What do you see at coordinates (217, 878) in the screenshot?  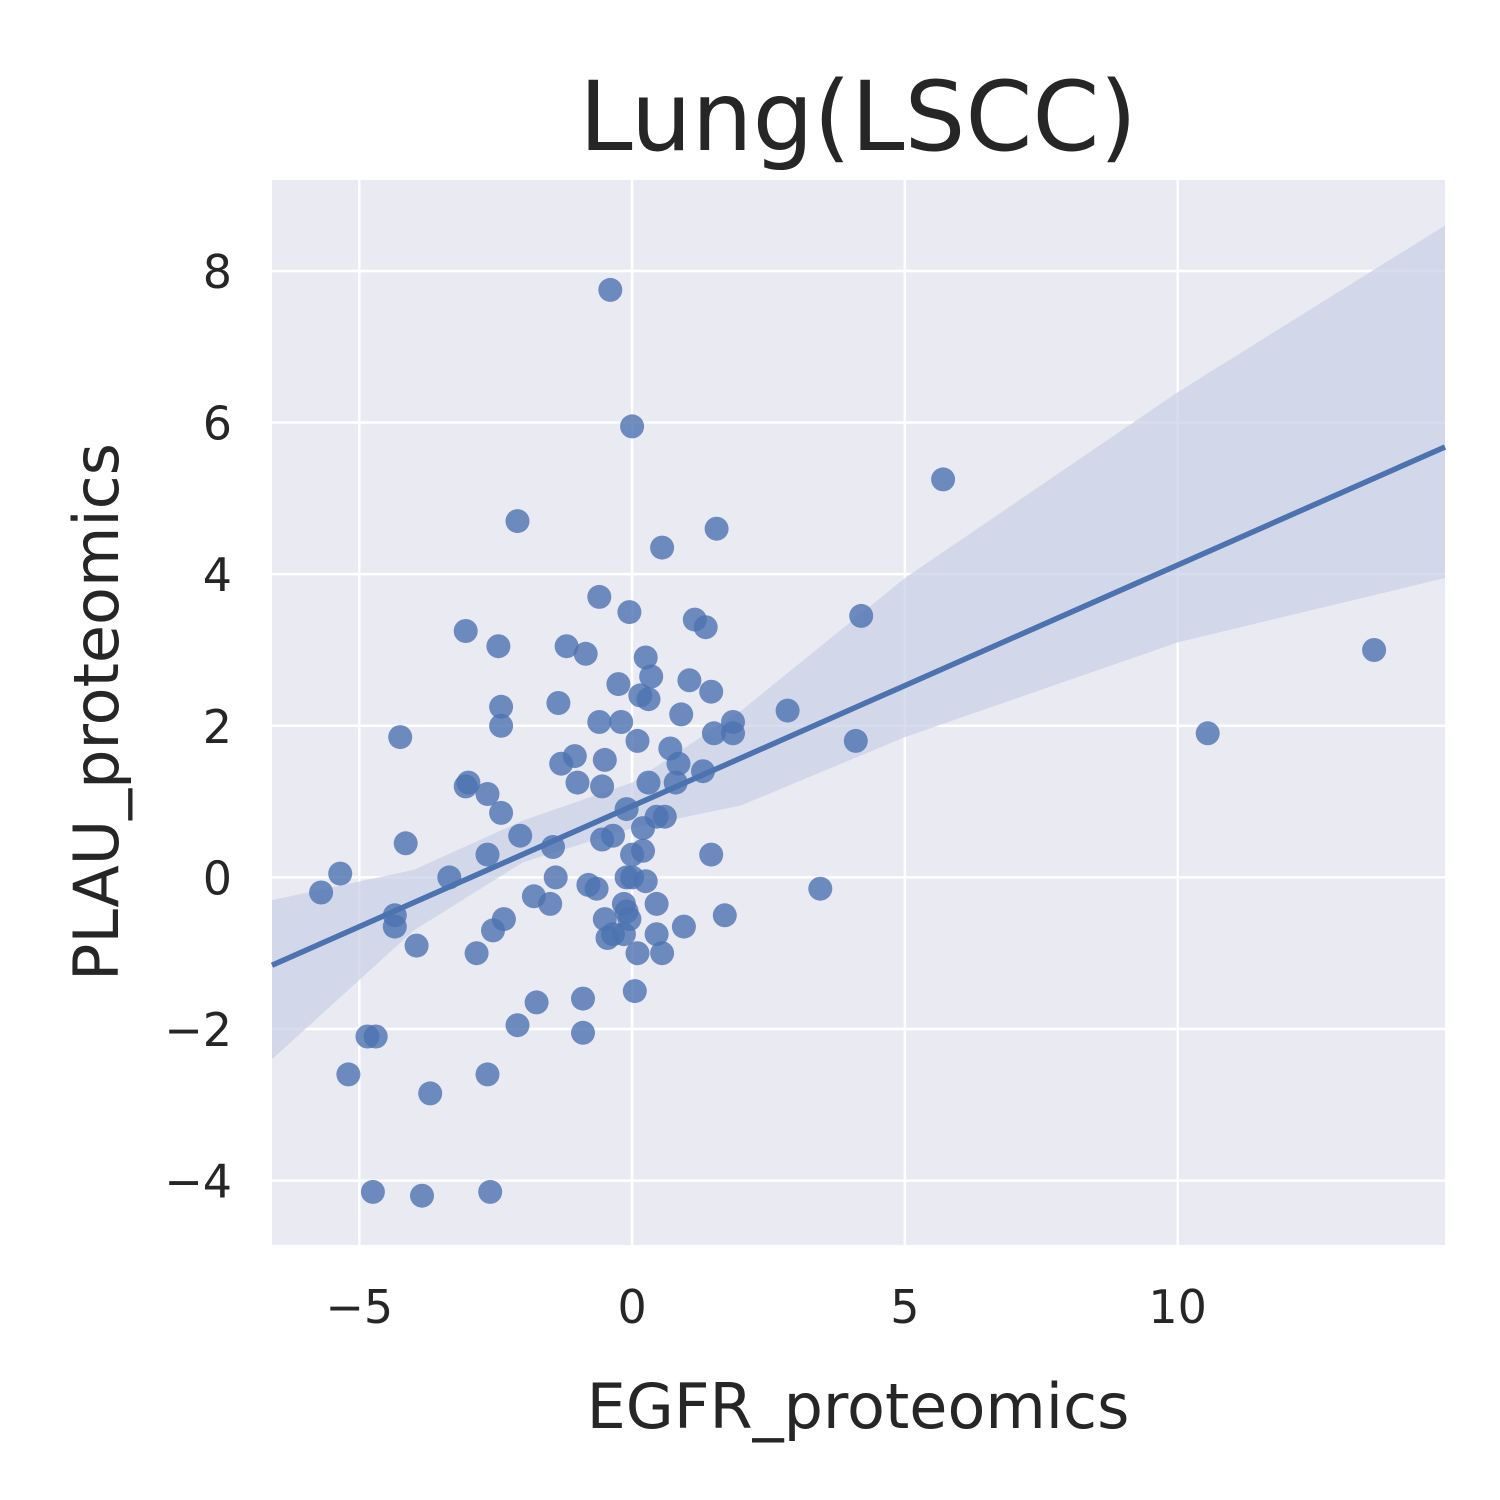 I see `y-tick-label-2: 0` at bounding box center [217, 878].